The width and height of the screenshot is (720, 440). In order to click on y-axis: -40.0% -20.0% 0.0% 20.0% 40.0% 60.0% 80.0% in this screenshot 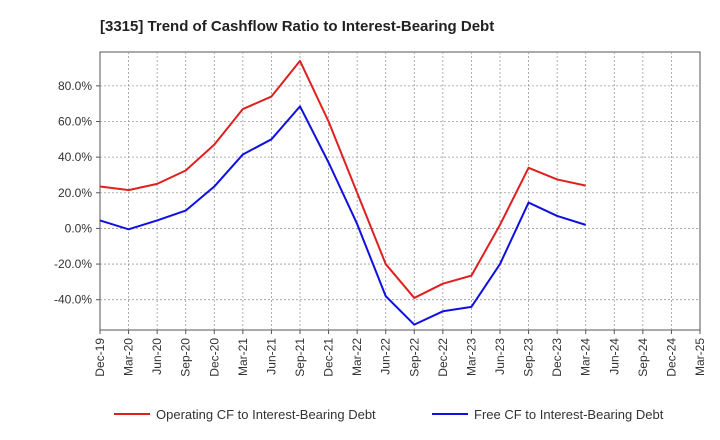, I will do `click(77, 193)`.